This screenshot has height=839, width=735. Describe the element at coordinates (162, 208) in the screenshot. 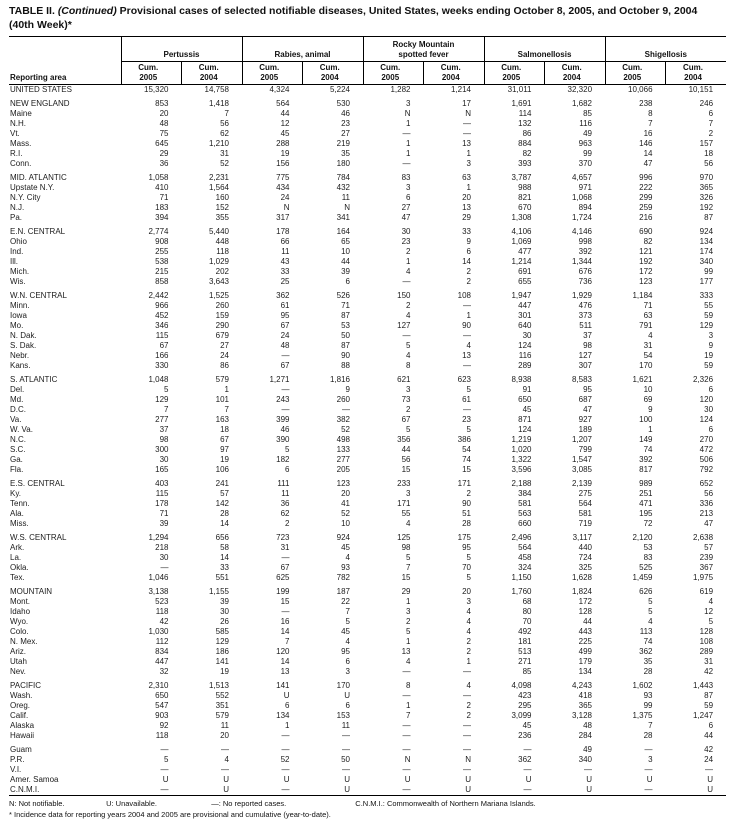

I see `value-cell: 183` at that location.